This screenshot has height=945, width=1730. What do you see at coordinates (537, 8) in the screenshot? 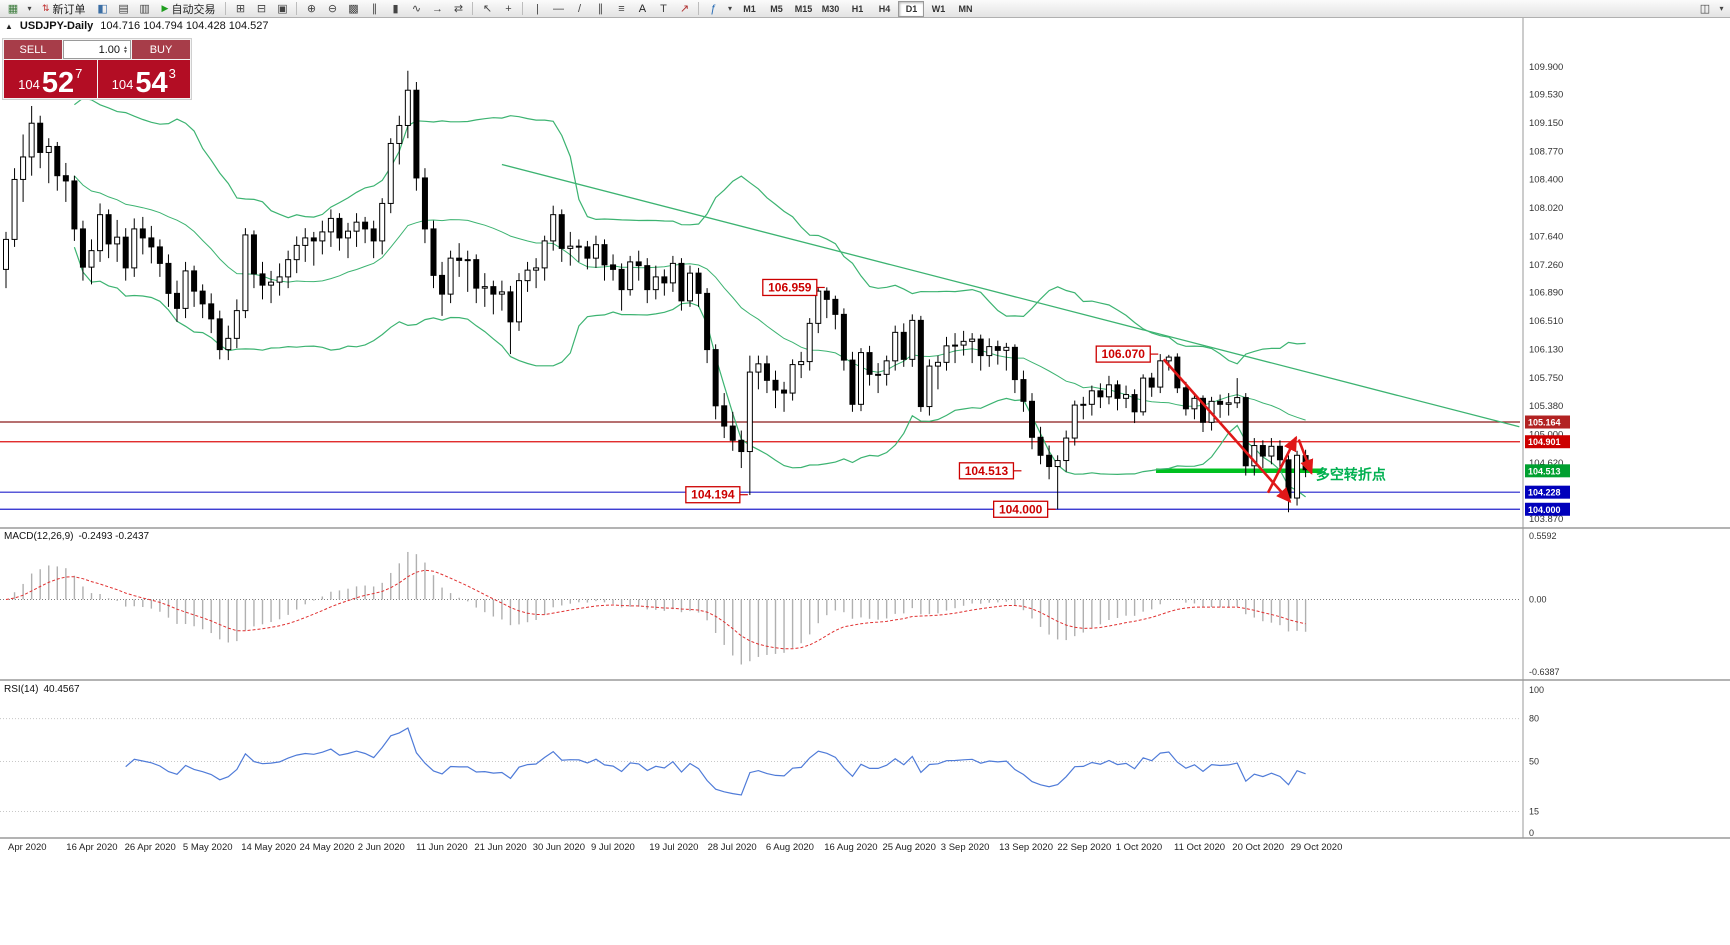
I see `vertical-line-icon: |` at bounding box center [537, 8].